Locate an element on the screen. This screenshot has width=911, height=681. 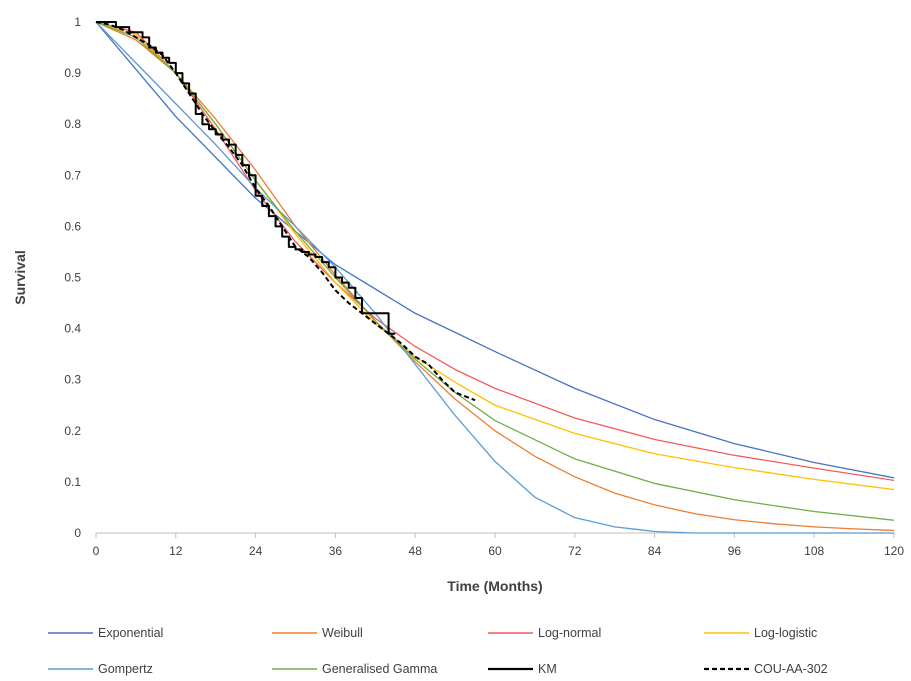
y-tick-label: 0.1 is located at coordinates (72, 482).